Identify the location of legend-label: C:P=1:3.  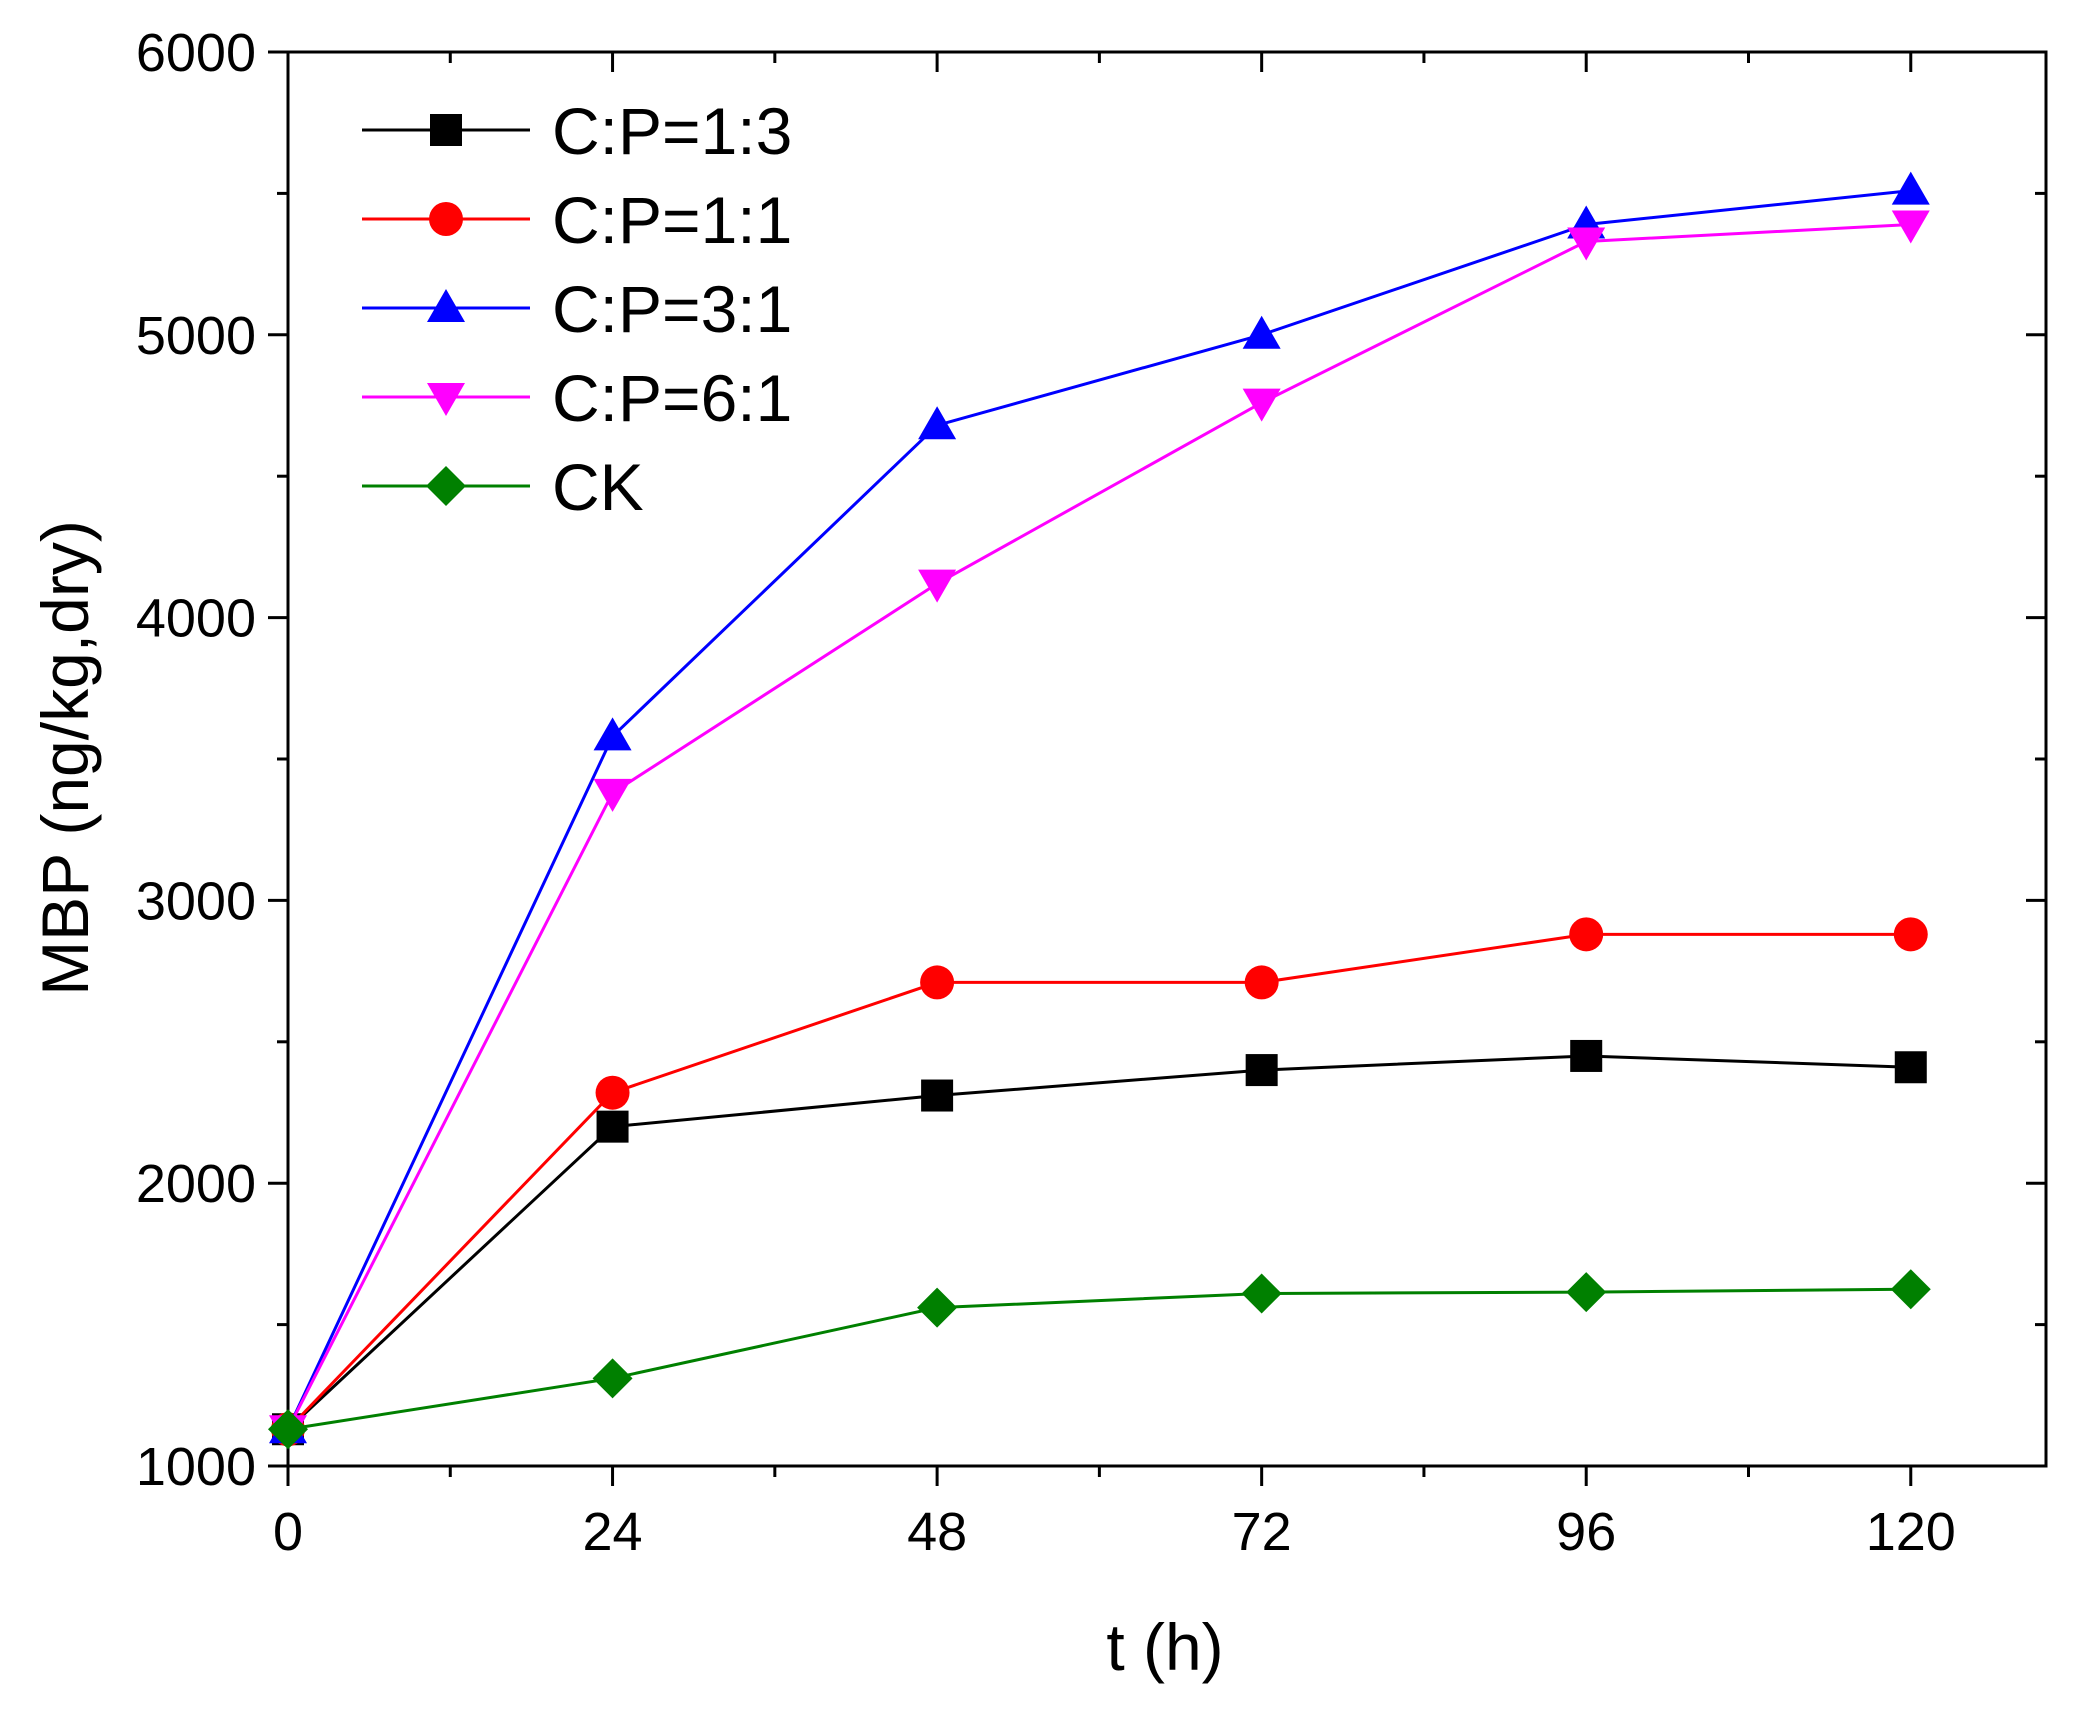
(672, 131).